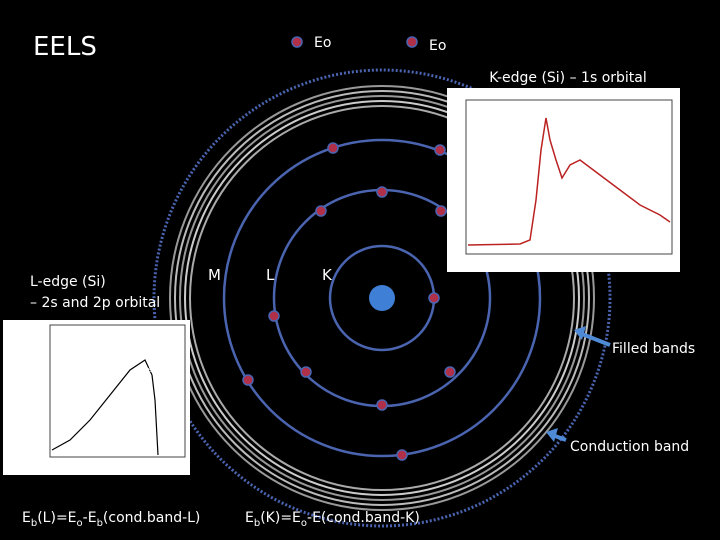 The width and height of the screenshot is (720, 540). Describe the element at coordinates (68, 282) in the screenshot. I see `l-edge-label: L-edge (Si)` at that location.